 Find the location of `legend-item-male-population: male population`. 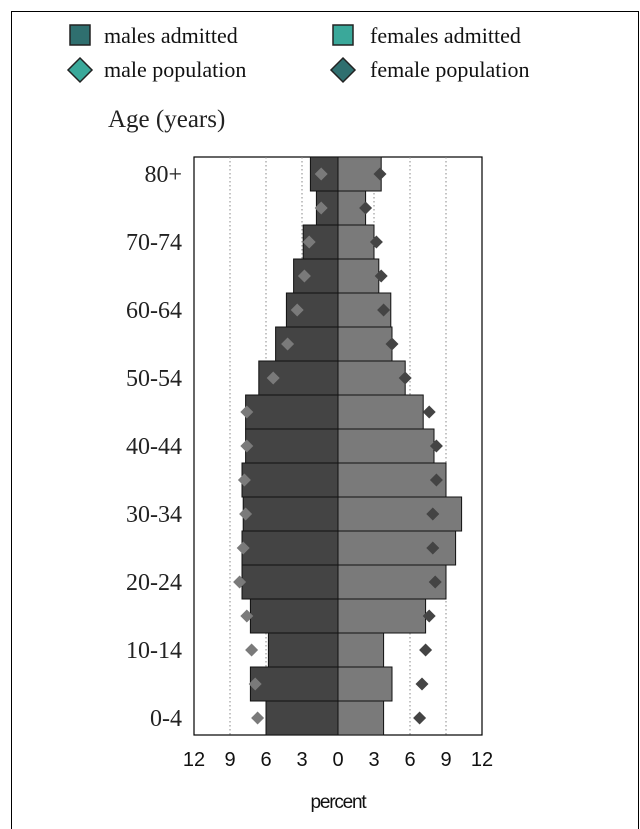

legend-item-male-population: male population is located at coordinates (156, 70).